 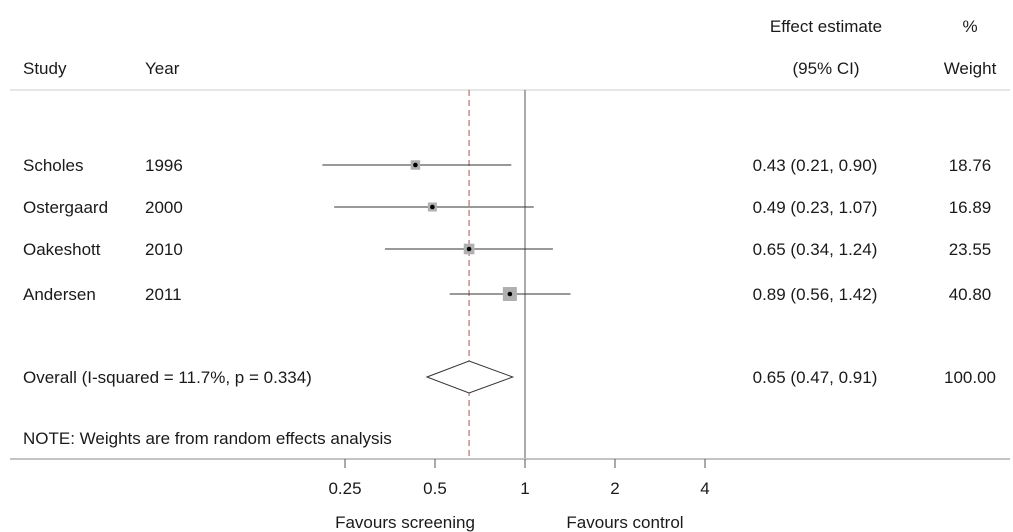 What do you see at coordinates (524, 488) in the screenshot?
I see `x-tick-label: 1` at bounding box center [524, 488].